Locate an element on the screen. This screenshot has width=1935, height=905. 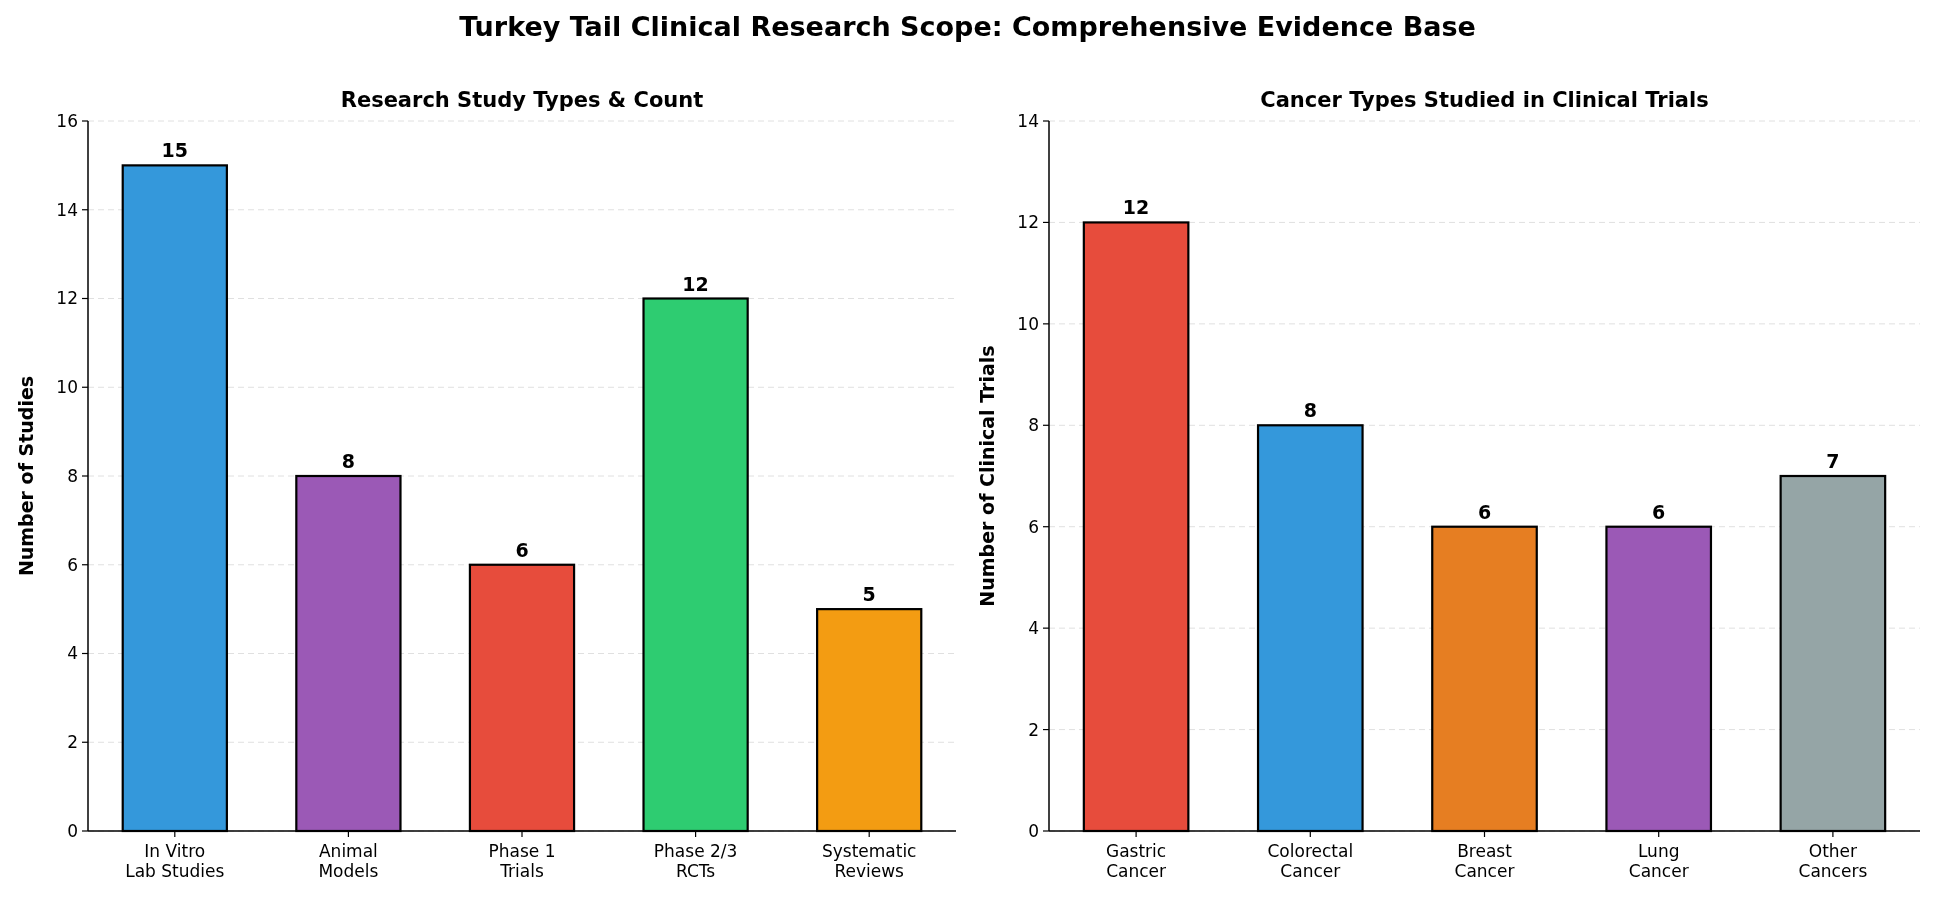
x-tick-label: In Vitro Lab Studies is located at coordinates (175, 861).